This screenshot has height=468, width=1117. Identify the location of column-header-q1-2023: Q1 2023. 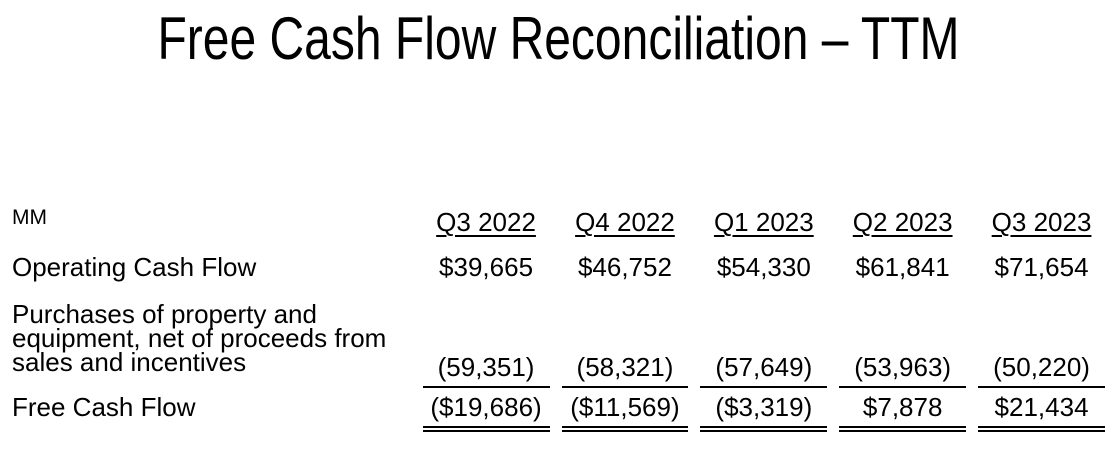
(763, 222).